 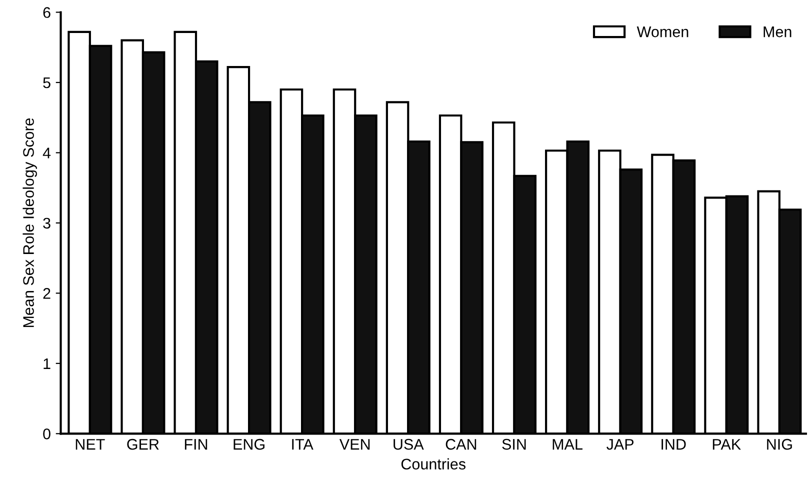 I want to click on x-tick-label: ENG, so click(x=249, y=444).